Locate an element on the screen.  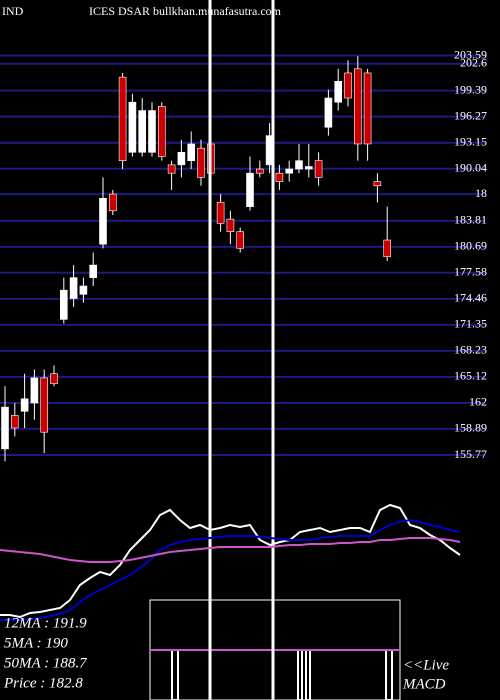
y-tick-label: 190.04 is located at coordinates (470, 167).